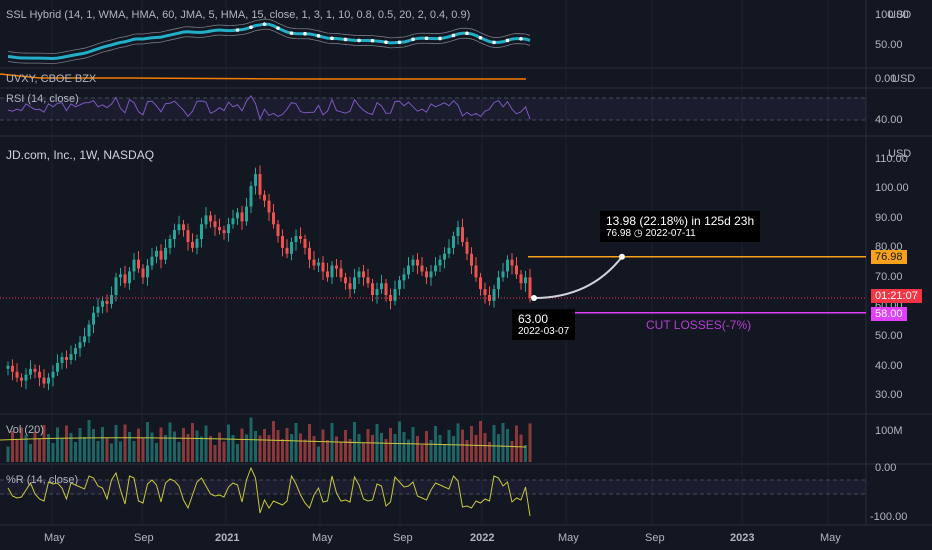 The width and height of the screenshot is (932, 550). Describe the element at coordinates (889, 366) in the screenshot. I see `price-tick-40: 40.00` at that location.